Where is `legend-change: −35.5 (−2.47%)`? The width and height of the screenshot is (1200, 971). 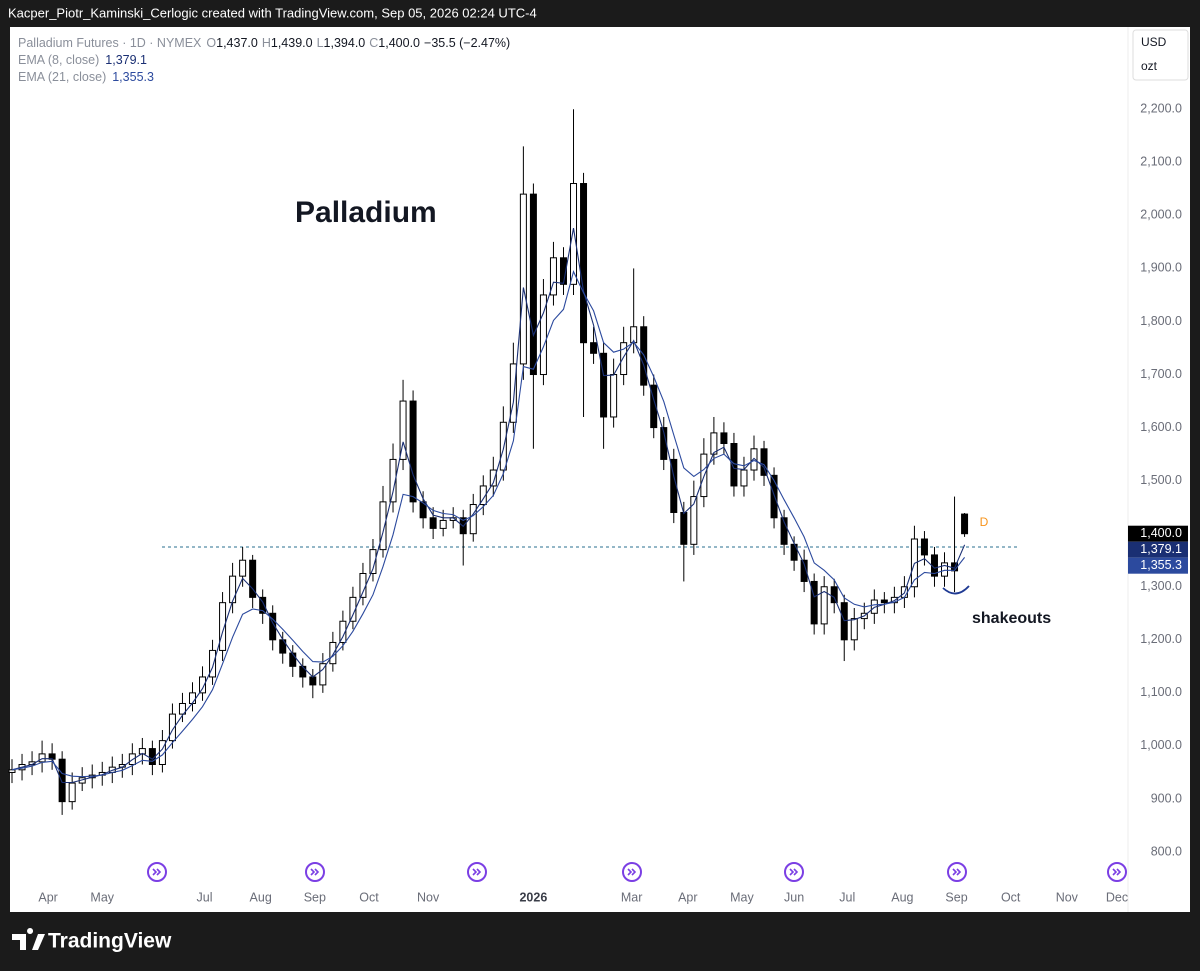
legend-change: −35.5 (−2.47%) is located at coordinates (467, 43).